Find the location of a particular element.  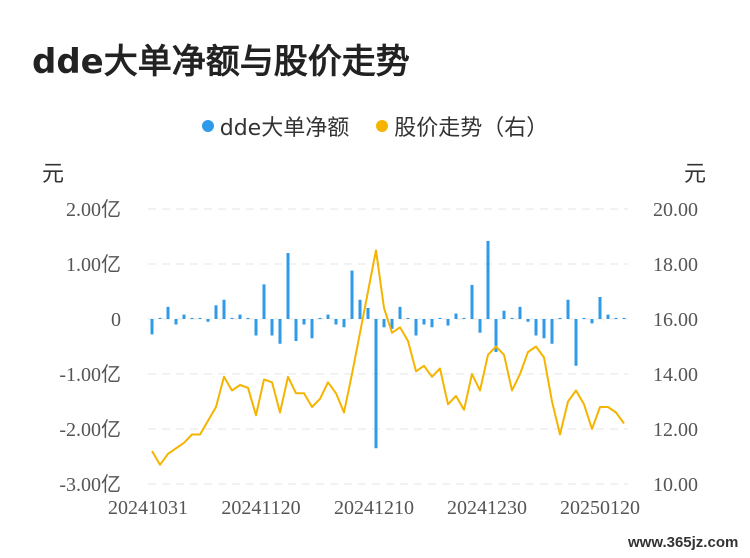

legend-item-price: 股价走势（右） is located at coordinates (462, 126).